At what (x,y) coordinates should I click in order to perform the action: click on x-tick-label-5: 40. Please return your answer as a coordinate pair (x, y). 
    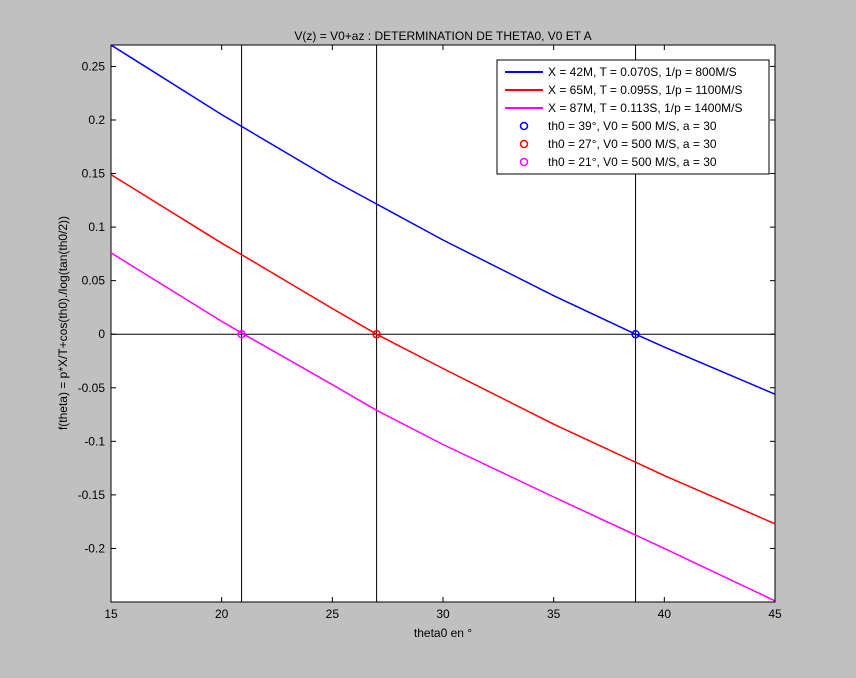
    Looking at the image, I should click on (665, 614).